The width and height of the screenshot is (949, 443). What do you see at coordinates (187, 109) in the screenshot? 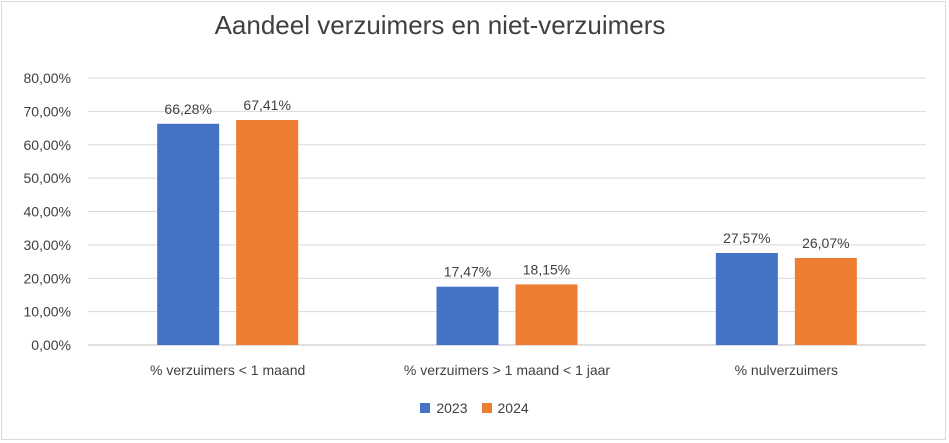
I see `data-label: 66,28%` at bounding box center [187, 109].